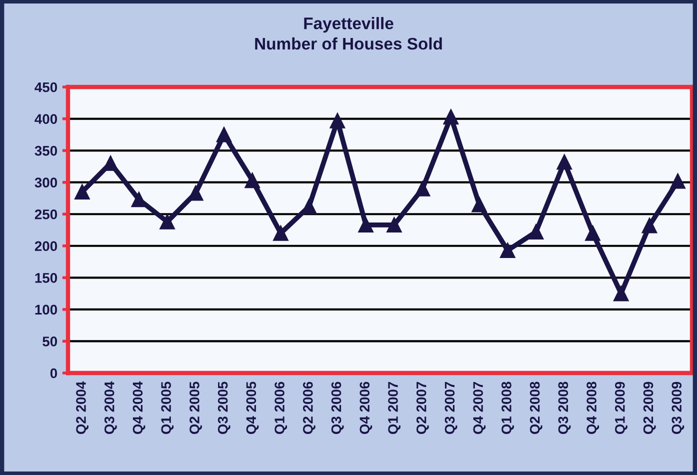  What do you see at coordinates (508, 408) in the screenshot?
I see `x-tick-label: Q1 2008` at bounding box center [508, 408].